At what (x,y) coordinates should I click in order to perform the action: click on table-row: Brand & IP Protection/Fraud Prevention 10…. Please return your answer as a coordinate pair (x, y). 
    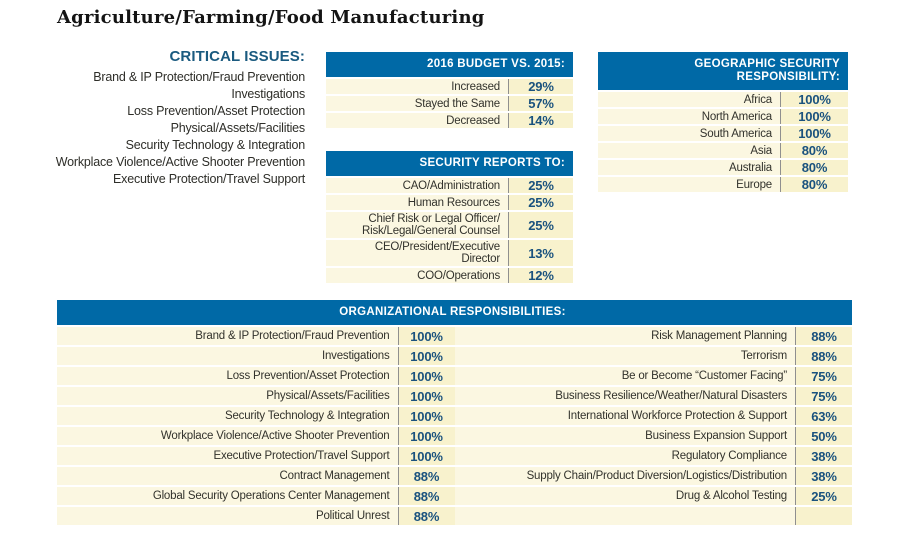
    Looking at the image, I should click on (454, 336).